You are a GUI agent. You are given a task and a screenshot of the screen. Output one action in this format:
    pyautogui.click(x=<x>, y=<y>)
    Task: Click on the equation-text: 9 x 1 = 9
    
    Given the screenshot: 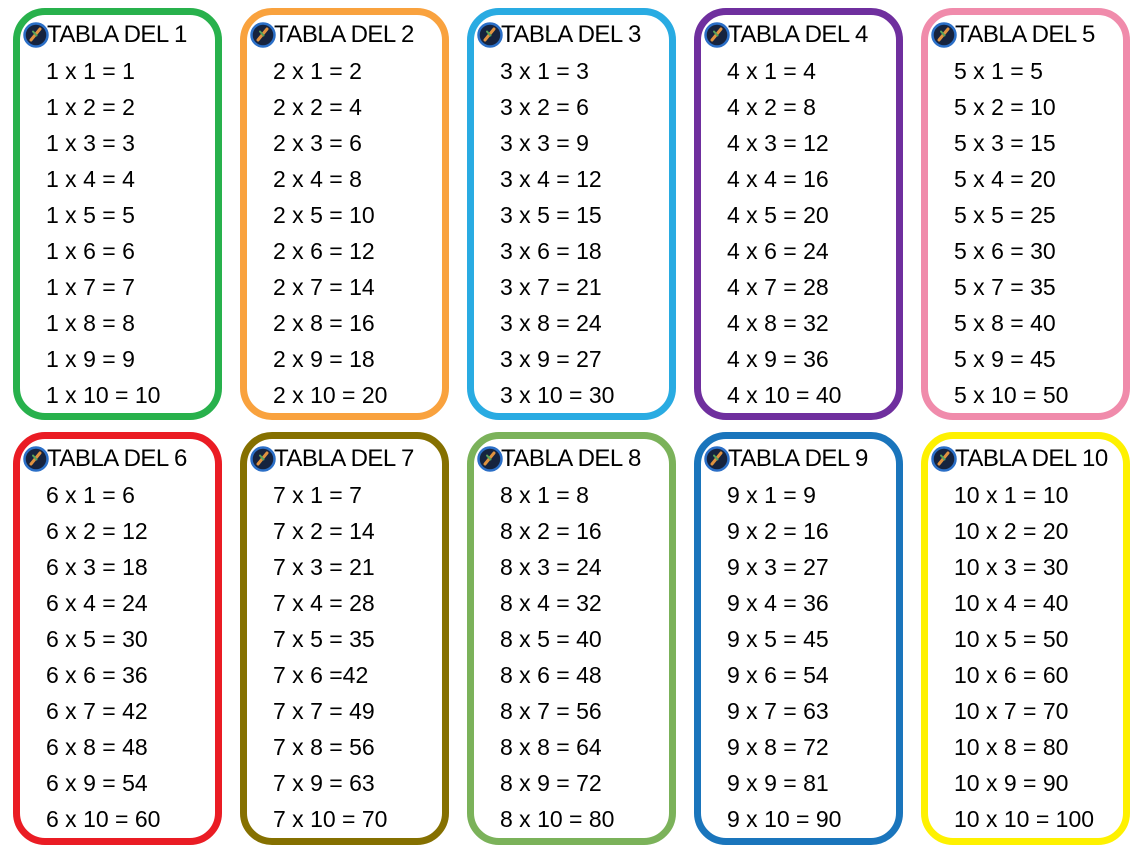 What is the action you would take?
    pyautogui.click(x=771, y=495)
    